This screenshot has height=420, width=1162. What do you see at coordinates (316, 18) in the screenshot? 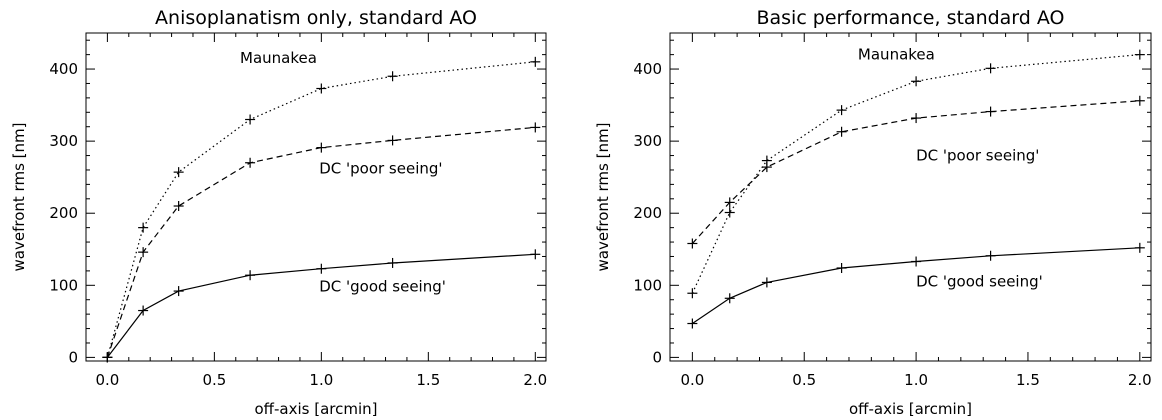
I see `chart-title: Anisoplanatism only, standard AO` at bounding box center [316, 18].